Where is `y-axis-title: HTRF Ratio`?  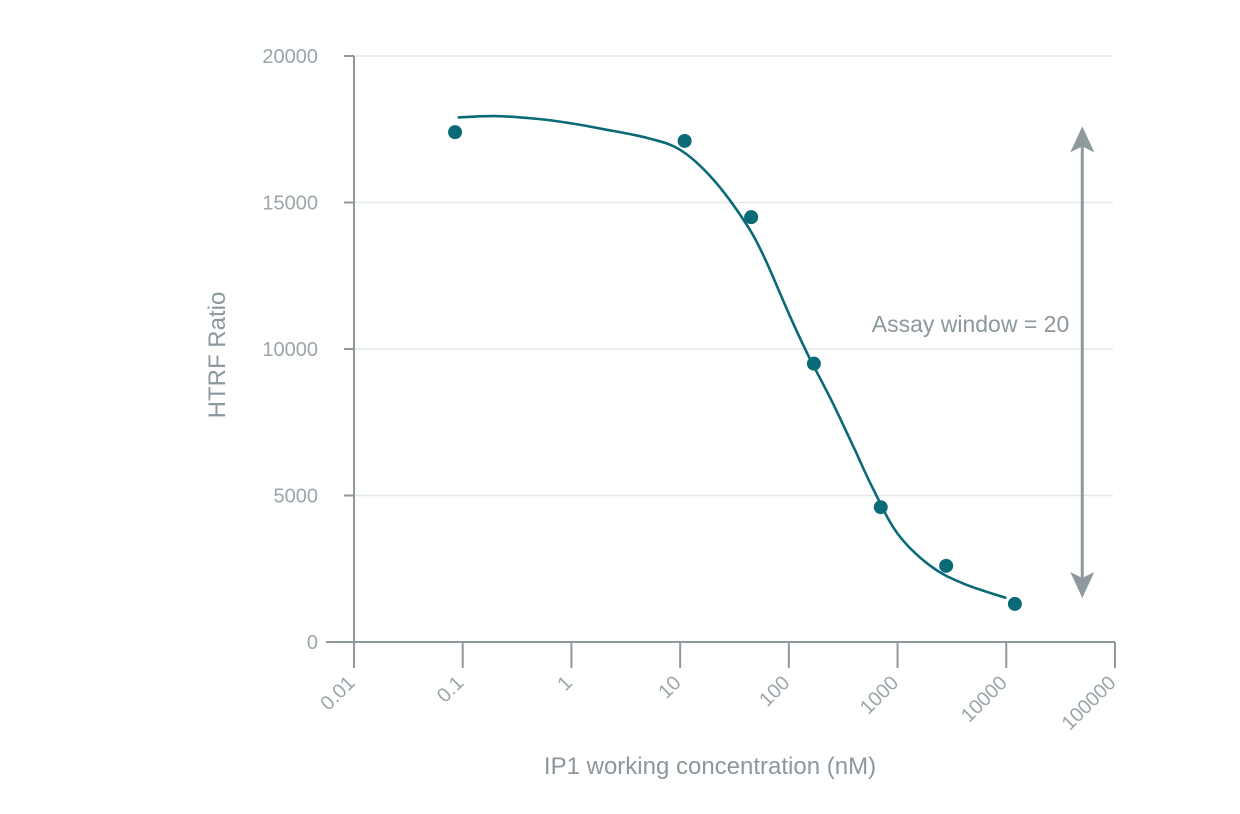 y-axis-title: HTRF Ratio is located at coordinates (217, 355).